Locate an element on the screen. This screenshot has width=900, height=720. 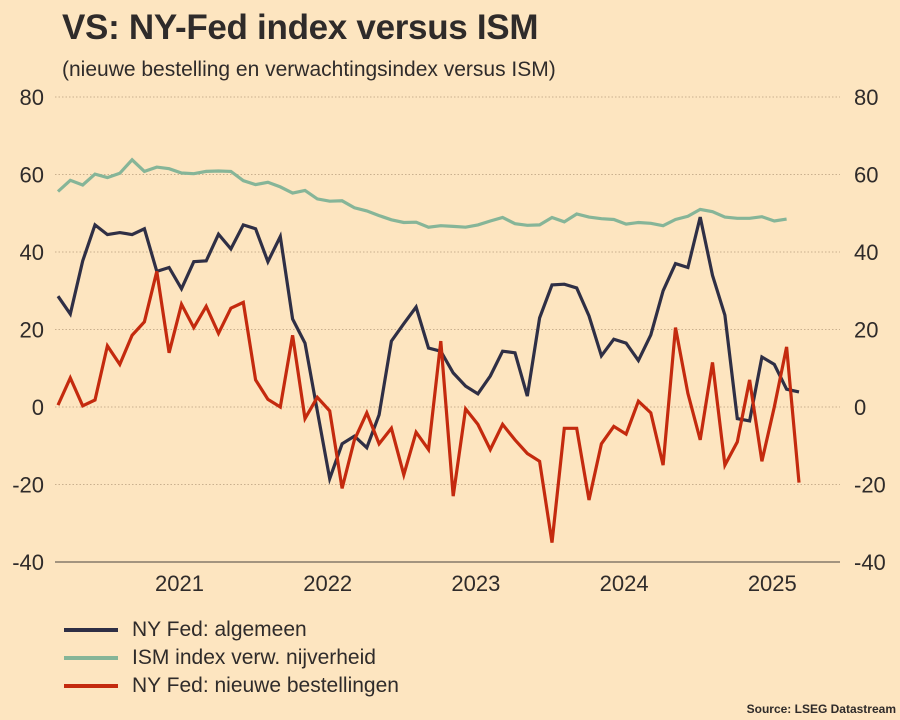
x-tick-label: 2021 is located at coordinates (179, 583).